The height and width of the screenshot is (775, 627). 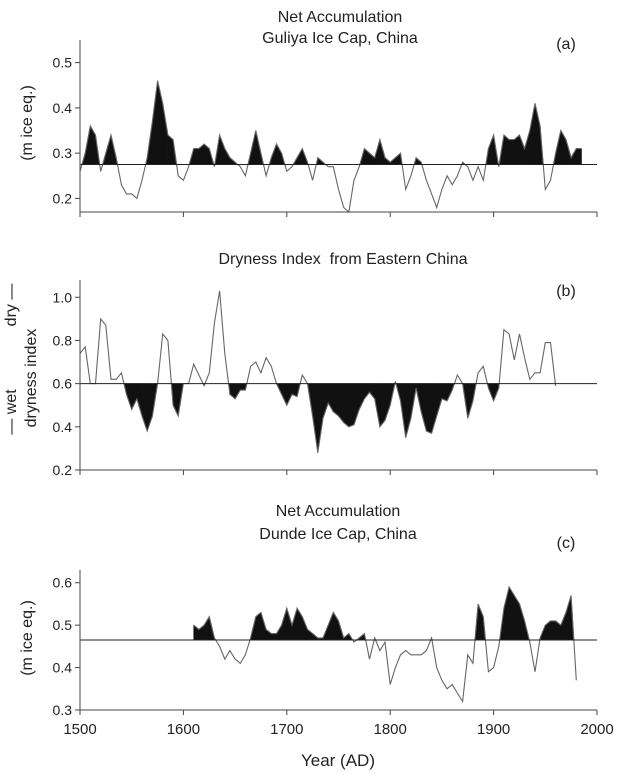 What do you see at coordinates (27, 638) in the screenshot?
I see `panel-c-ylabel: (m ice eq.)` at bounding box center [27, 638].